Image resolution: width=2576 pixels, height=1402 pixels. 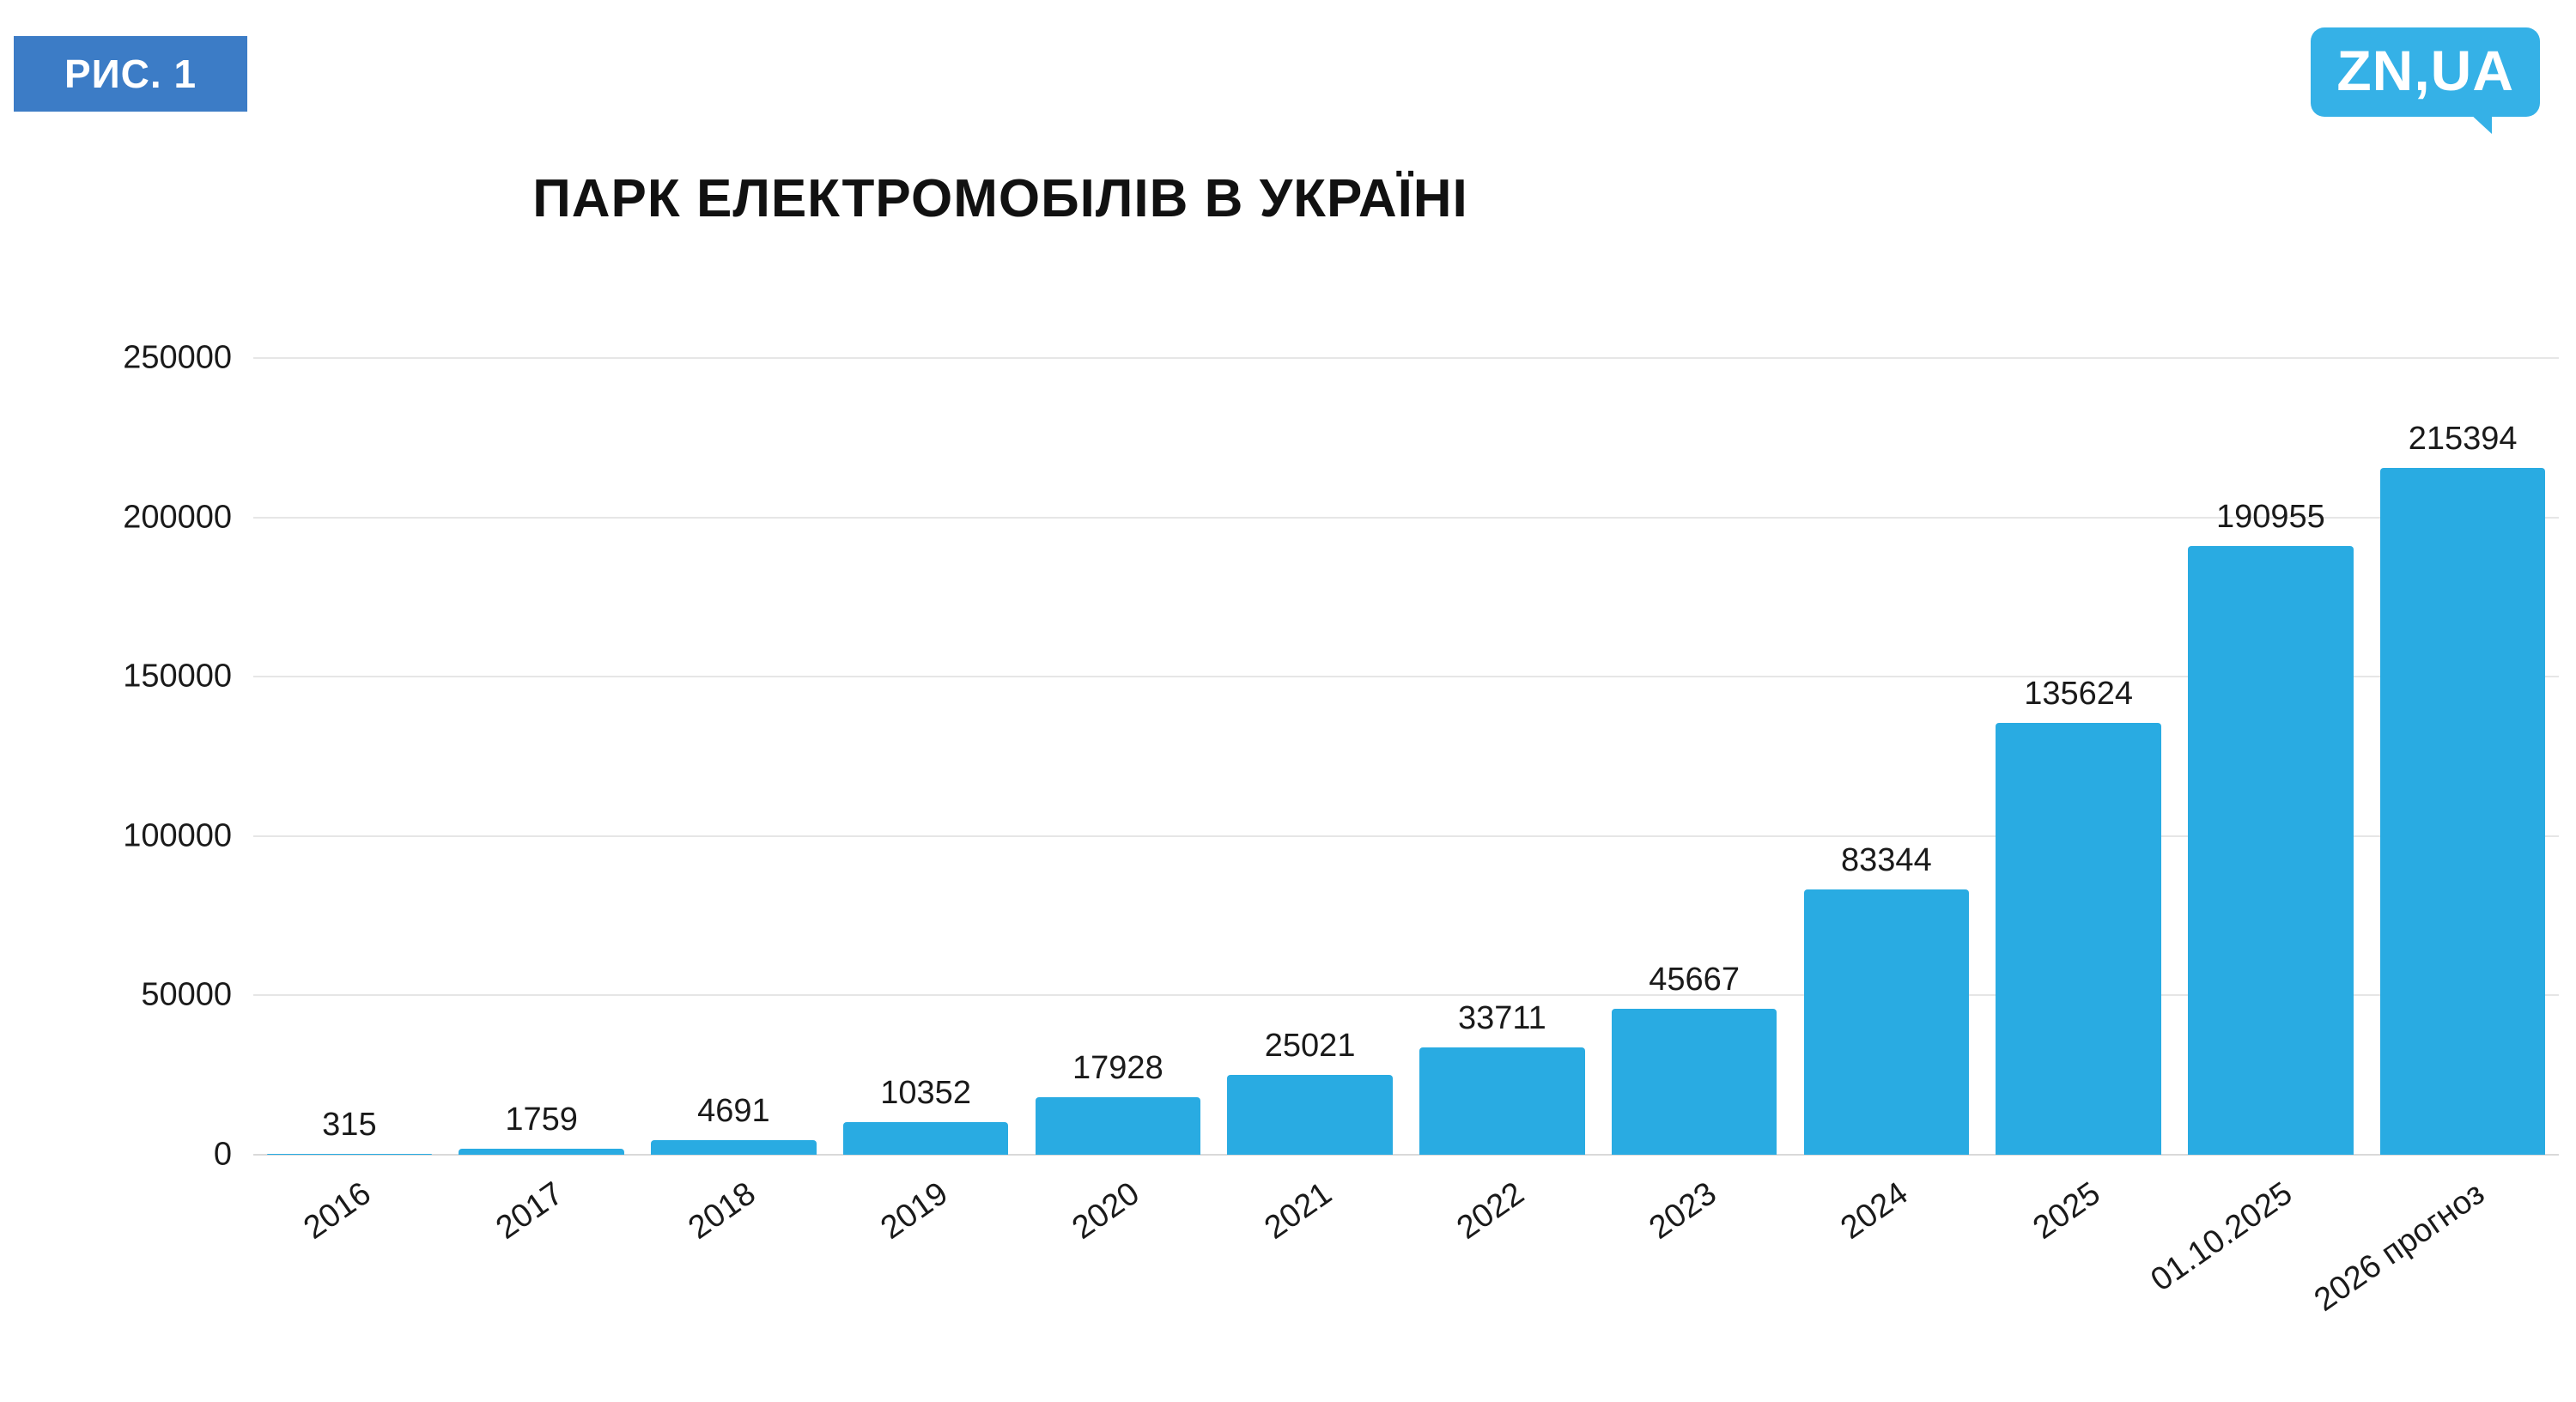 I want to click on logo-text: ZN,UA, so click(x=2425, y=70).